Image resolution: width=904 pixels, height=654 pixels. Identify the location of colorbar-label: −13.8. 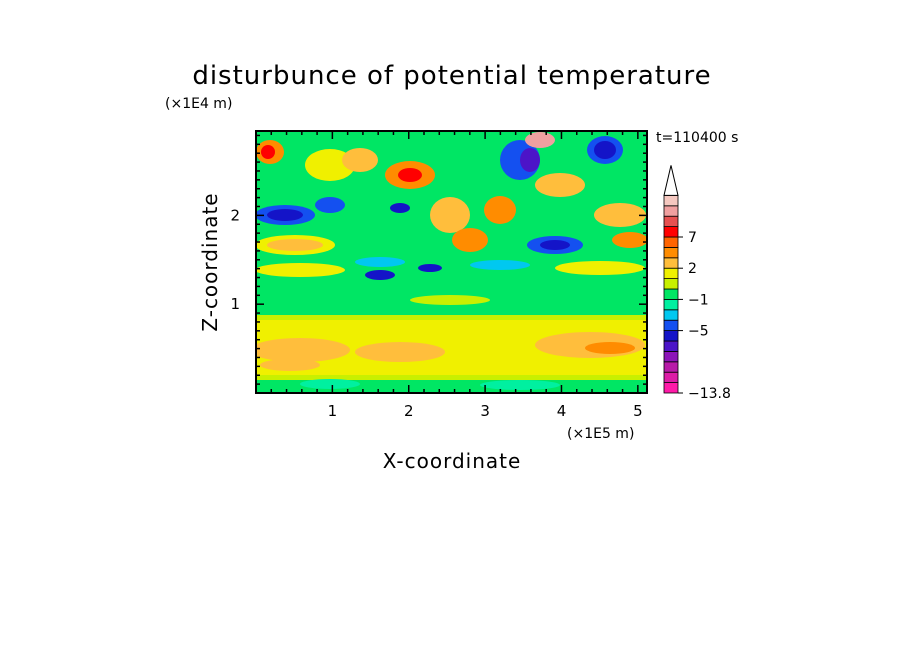
(709, 394).